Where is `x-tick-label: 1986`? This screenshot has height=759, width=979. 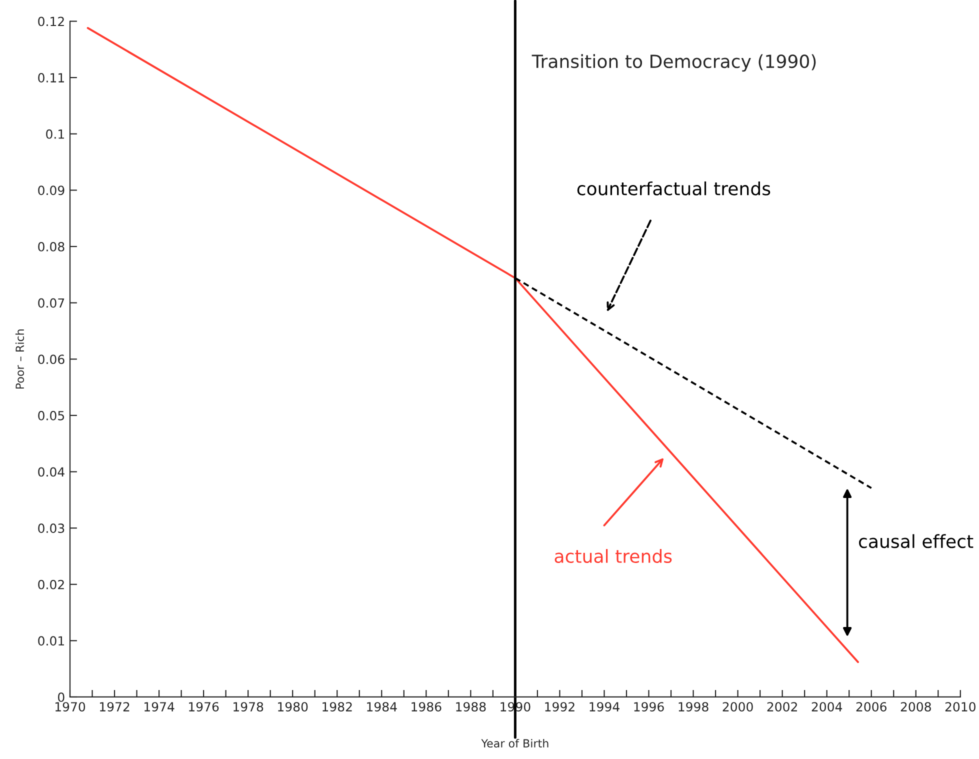 x-tick-label: 1986 is located at coordinates (427, 707).